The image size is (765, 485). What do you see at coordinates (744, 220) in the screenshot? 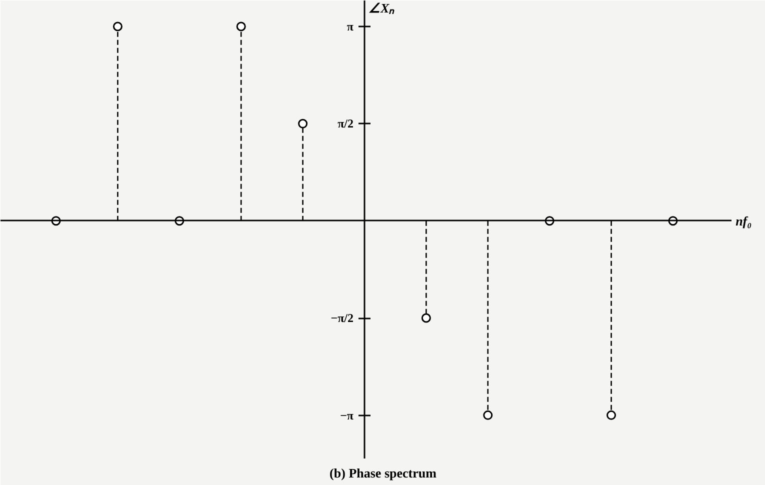
I see `x-axis-title: nf₀` at bounding box center [744, 220].